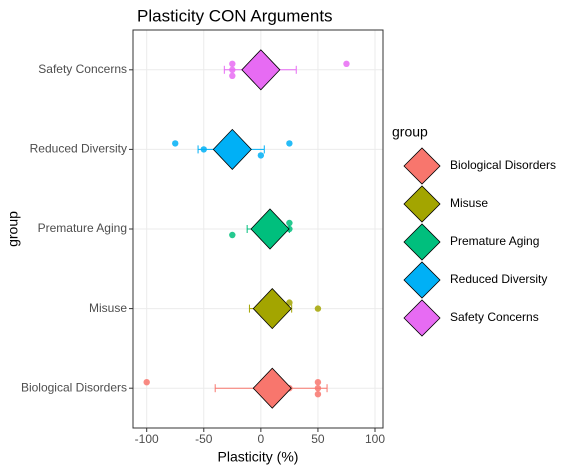 This screenshot has width=569, height=473. What do you see at coordinates (318, 439) in the screenshot?
I see `x-tick-label: 50` at bounding box center [318, 439].